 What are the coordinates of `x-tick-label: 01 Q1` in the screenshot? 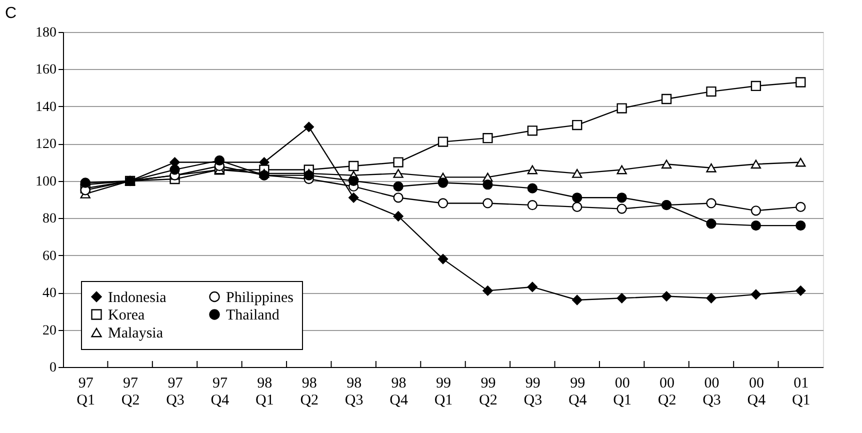 It's located at (801, 392).